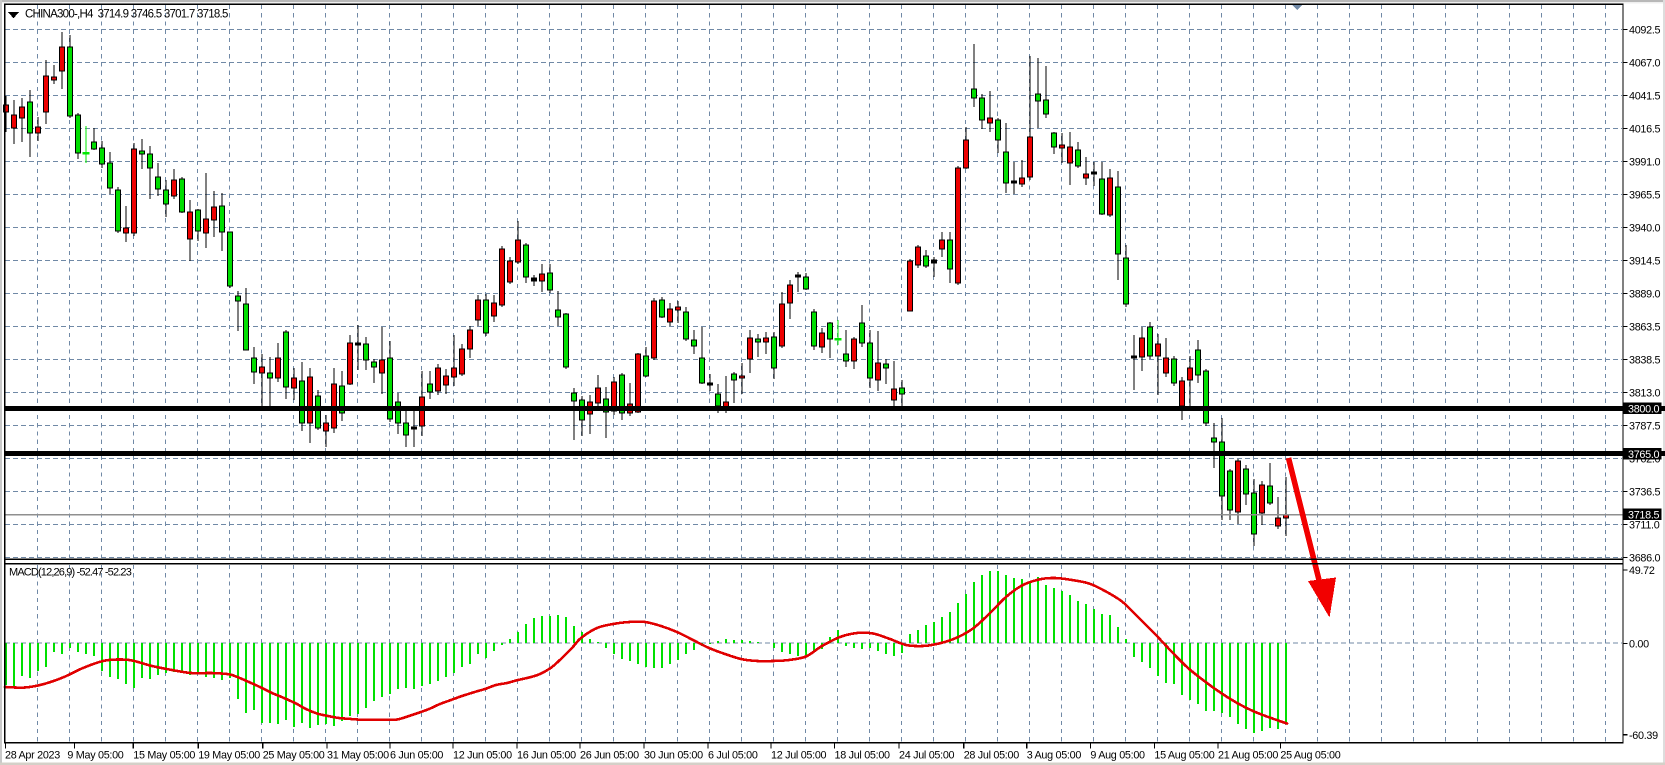 This screenshot has height=765, width=1665. I want to click on svg-text: 4016.5, so click(1645, 130).